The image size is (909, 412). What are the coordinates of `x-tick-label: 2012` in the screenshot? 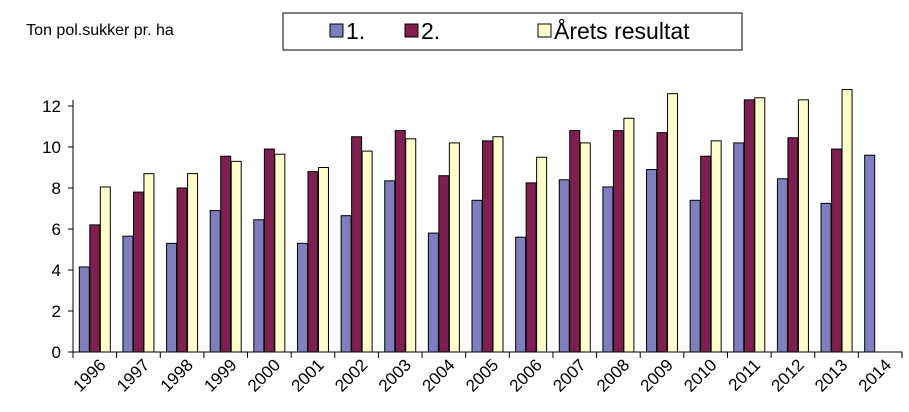 It's located at (788, 375).